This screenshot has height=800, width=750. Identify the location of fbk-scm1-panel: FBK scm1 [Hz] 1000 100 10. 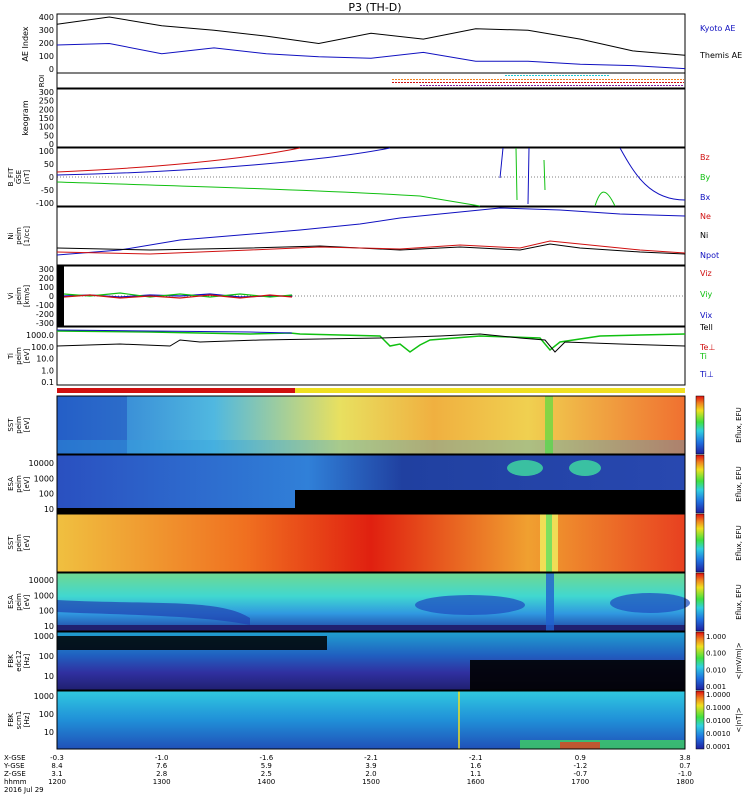
(346, 720).